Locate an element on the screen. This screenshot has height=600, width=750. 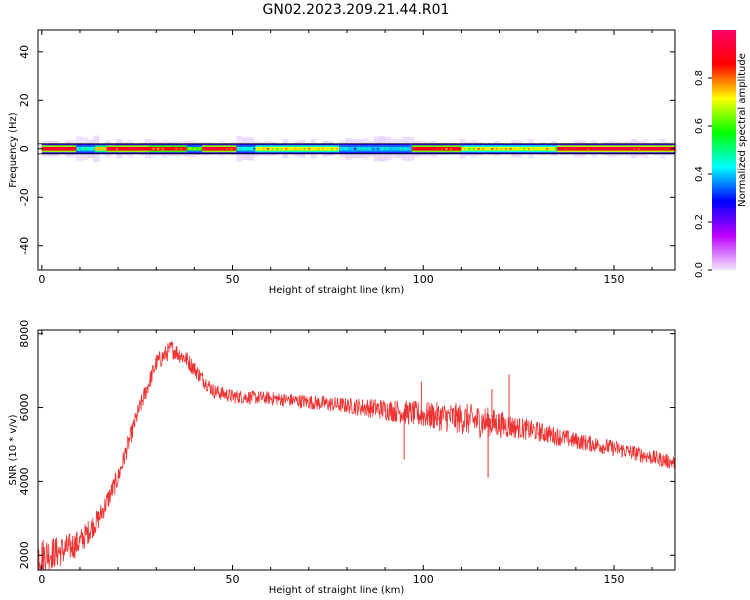
spectrogram-y-tick-label: 0 is located at coordinates (24, 148).